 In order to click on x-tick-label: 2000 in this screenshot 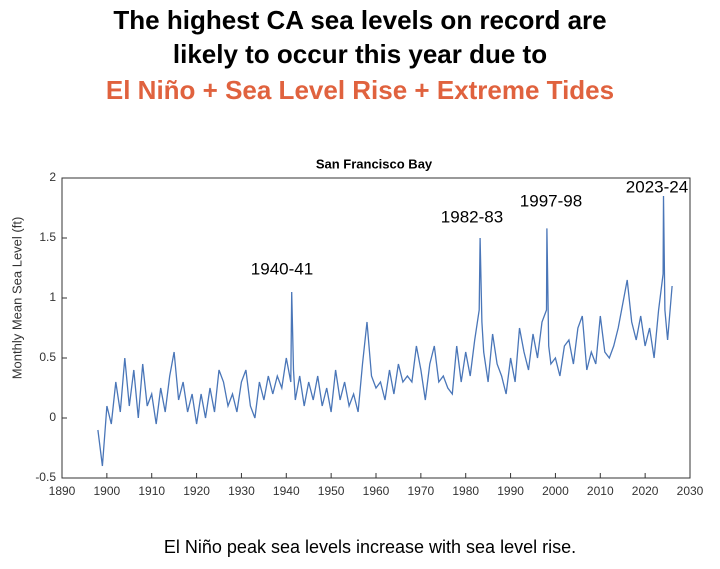, I will do `click(555, 491)`.